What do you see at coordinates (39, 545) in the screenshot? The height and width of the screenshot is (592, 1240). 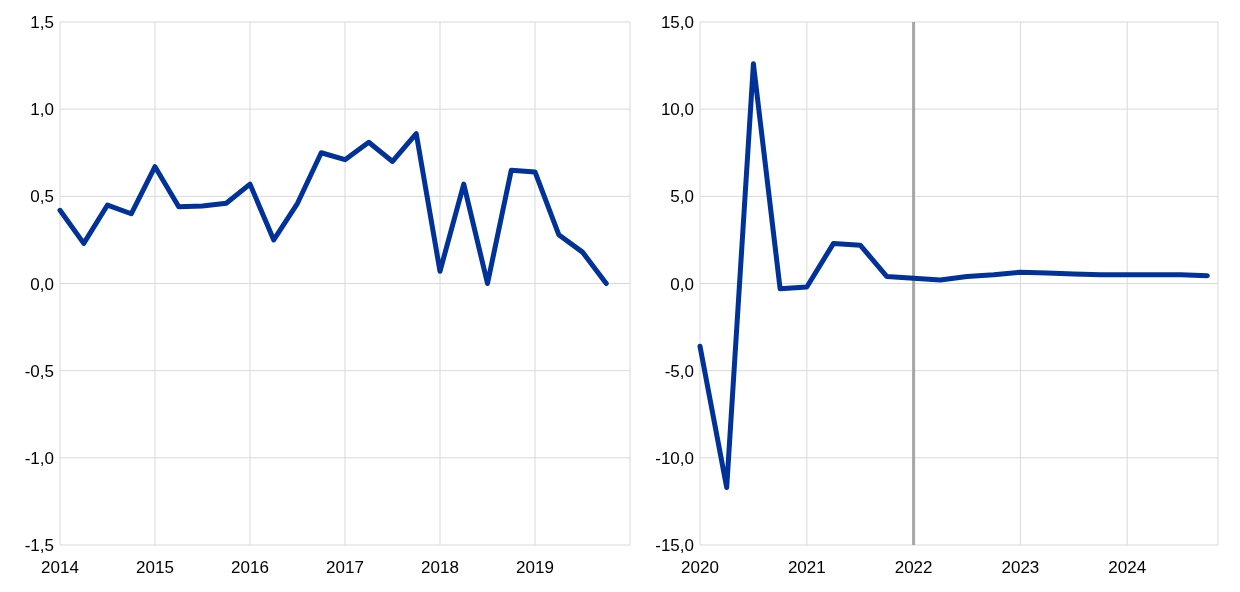 I see `y-tick-label: -1,5` at bounding box center [39, 545].